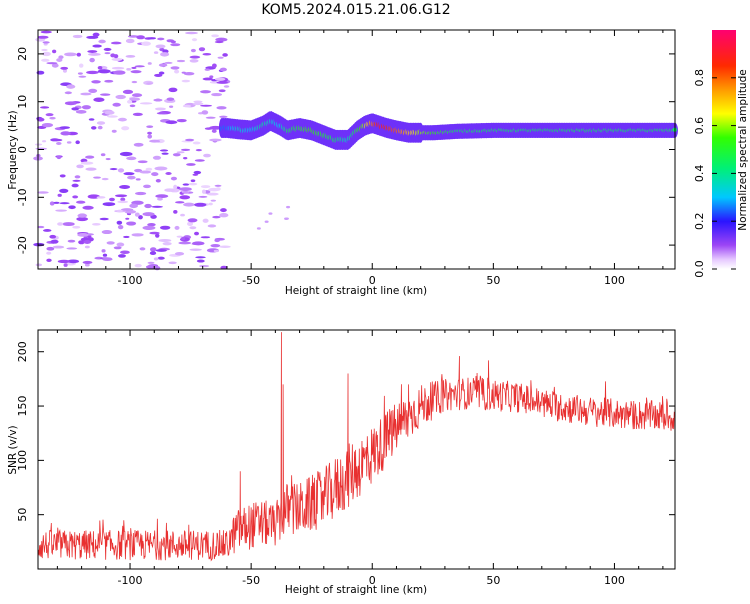 This screenshot has height=604, width=750. I want to click on colorbar-label: Normalized spectral amplitude, so click(743, 149).